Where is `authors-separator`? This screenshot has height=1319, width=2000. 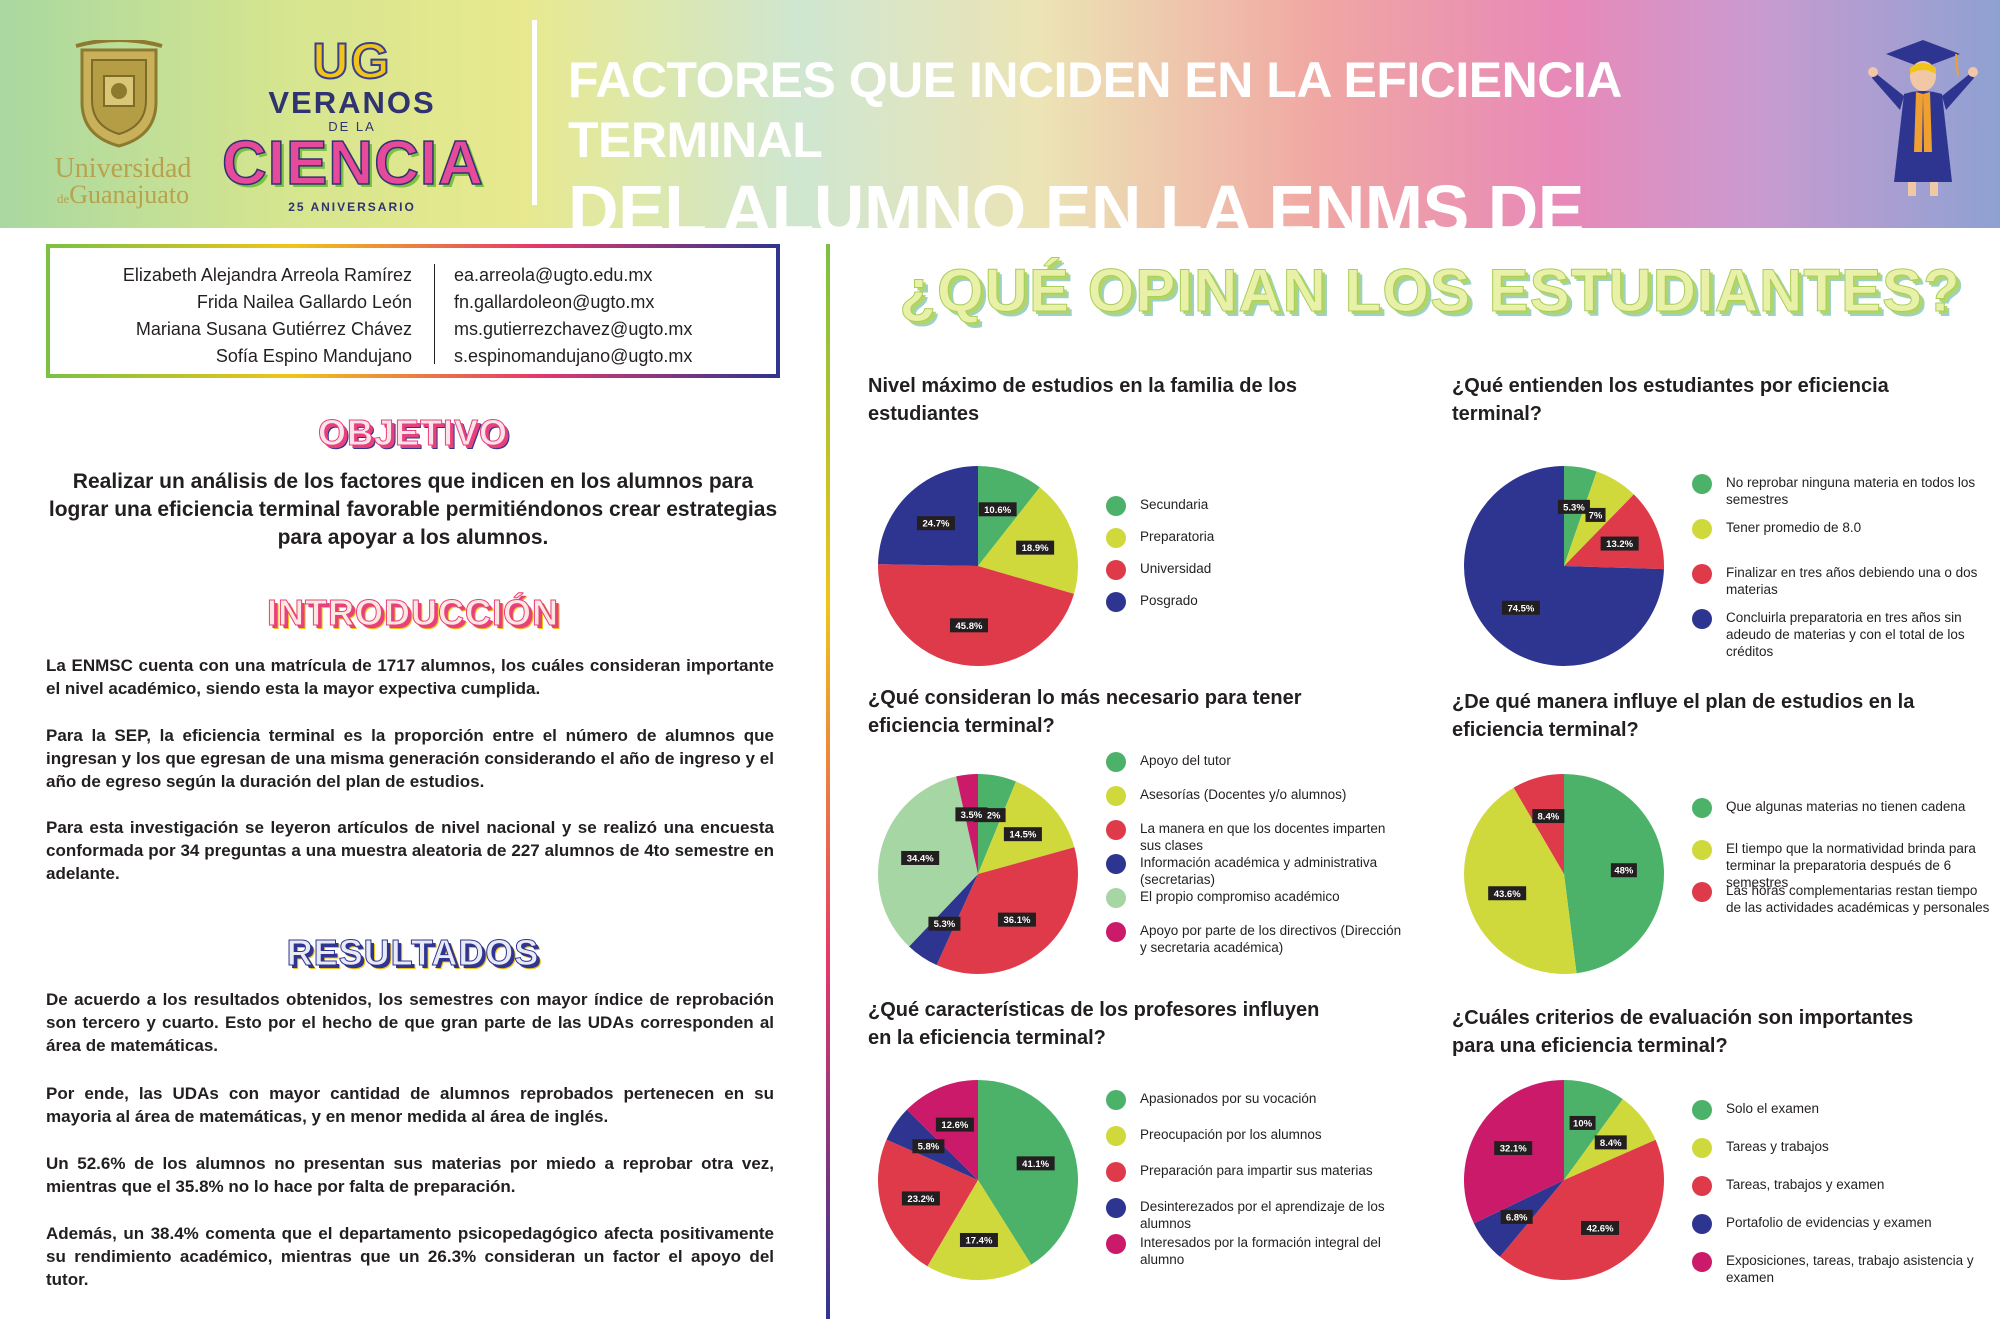 authors-separator is located at coordinates (434, 314).